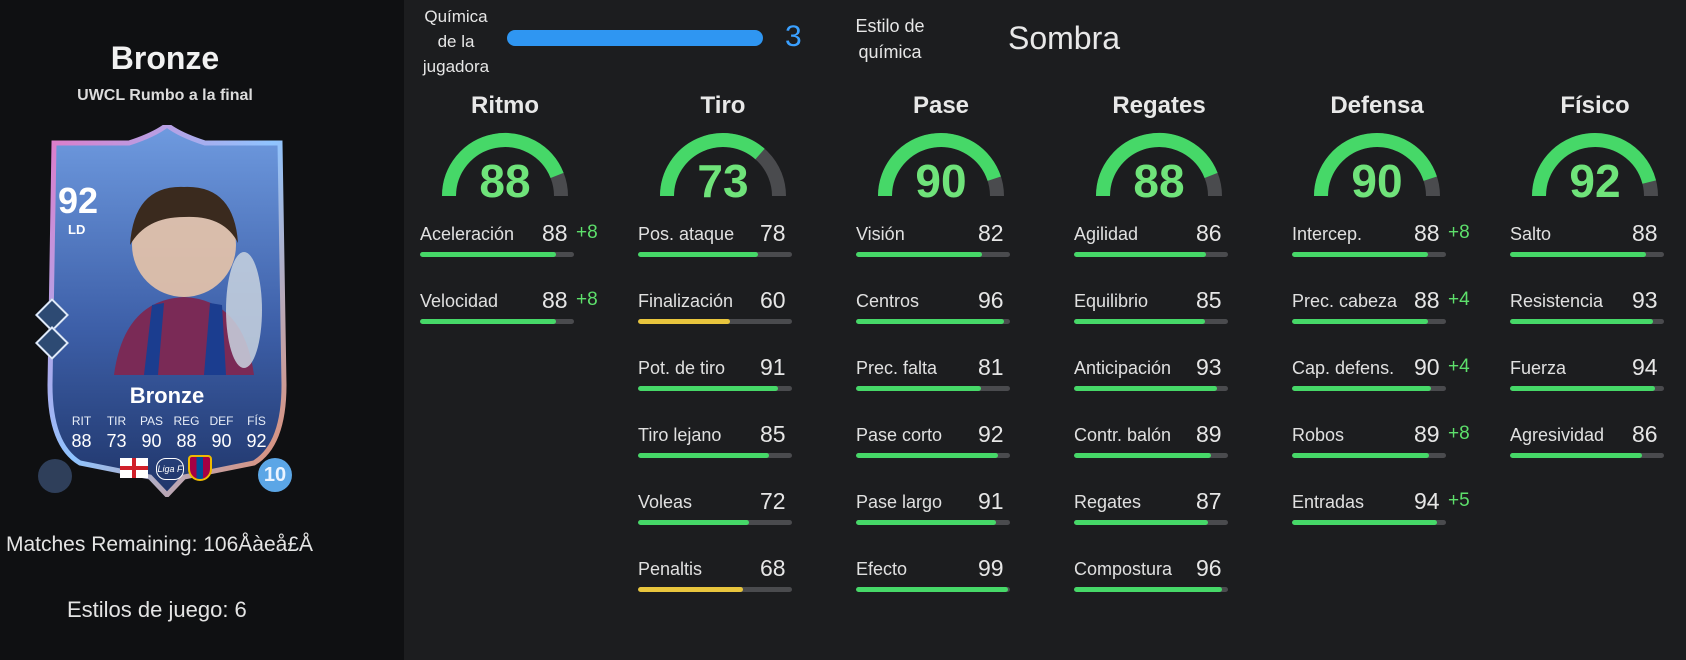 The image size is (1686, 660). What do you see at coordinates (1123, 435) in the screenshot?
I see `stat-label: Contr. balón` at bounding box center [1123, 435].